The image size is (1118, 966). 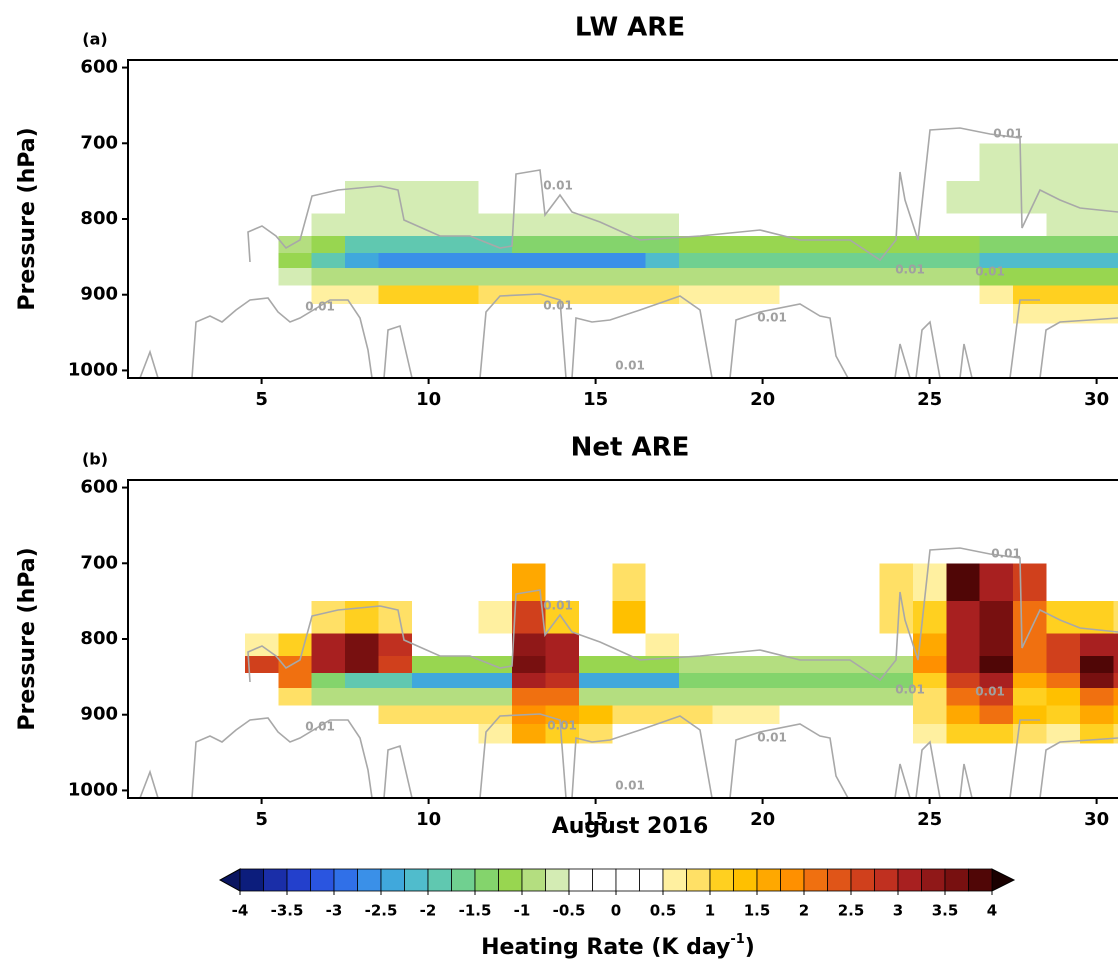 What do you see at coordinates (99, 142) in the screenshot?
I see `y-tick-label: 700` at bounding box center [99, 142].